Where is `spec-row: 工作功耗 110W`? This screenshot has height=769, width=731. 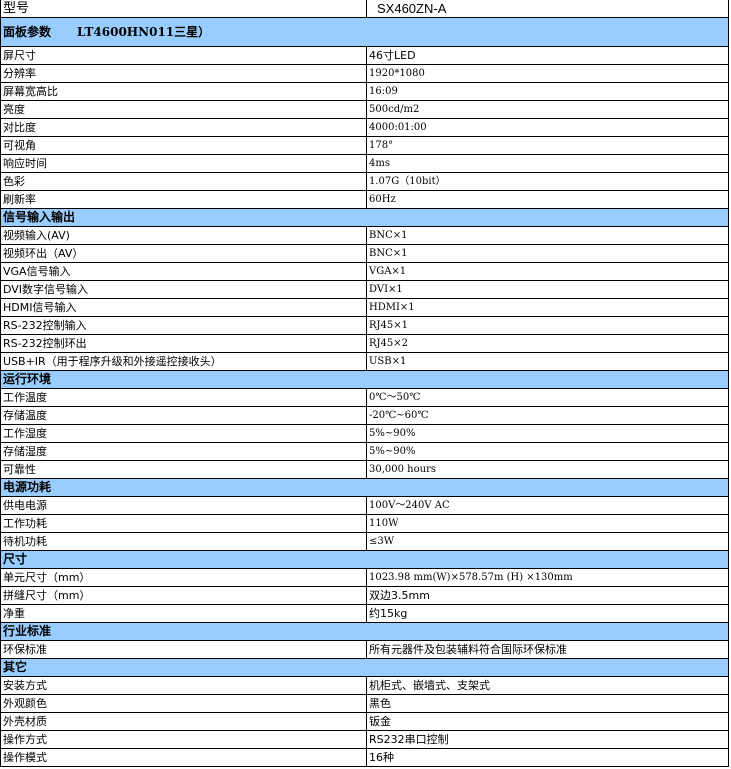
spec-row: 工作功耗 110W is located at coordinates (364, 523).